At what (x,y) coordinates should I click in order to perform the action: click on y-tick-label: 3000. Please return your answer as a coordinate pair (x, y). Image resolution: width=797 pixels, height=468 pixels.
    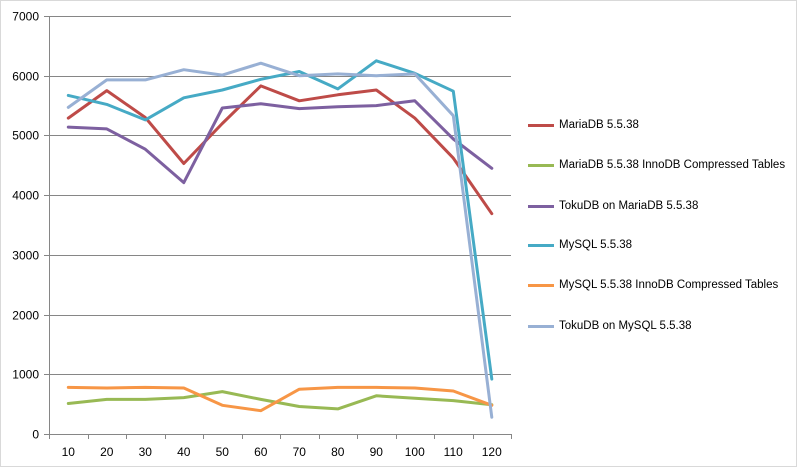
    Looking at the image, I should click on (25, 256).